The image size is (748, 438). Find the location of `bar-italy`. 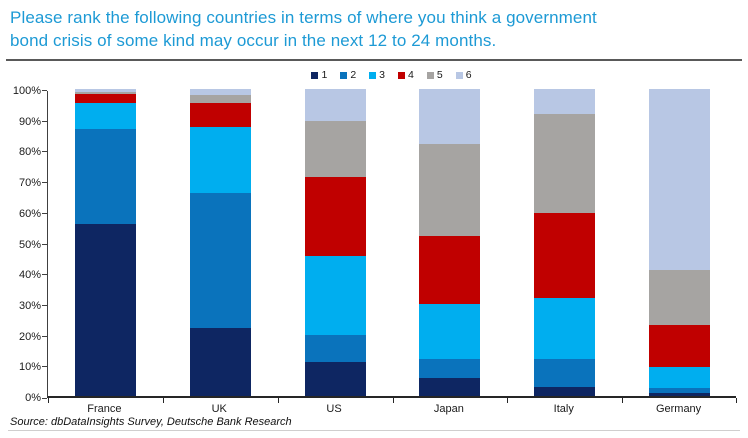

bar-italy is located at coordinates (565, 242).